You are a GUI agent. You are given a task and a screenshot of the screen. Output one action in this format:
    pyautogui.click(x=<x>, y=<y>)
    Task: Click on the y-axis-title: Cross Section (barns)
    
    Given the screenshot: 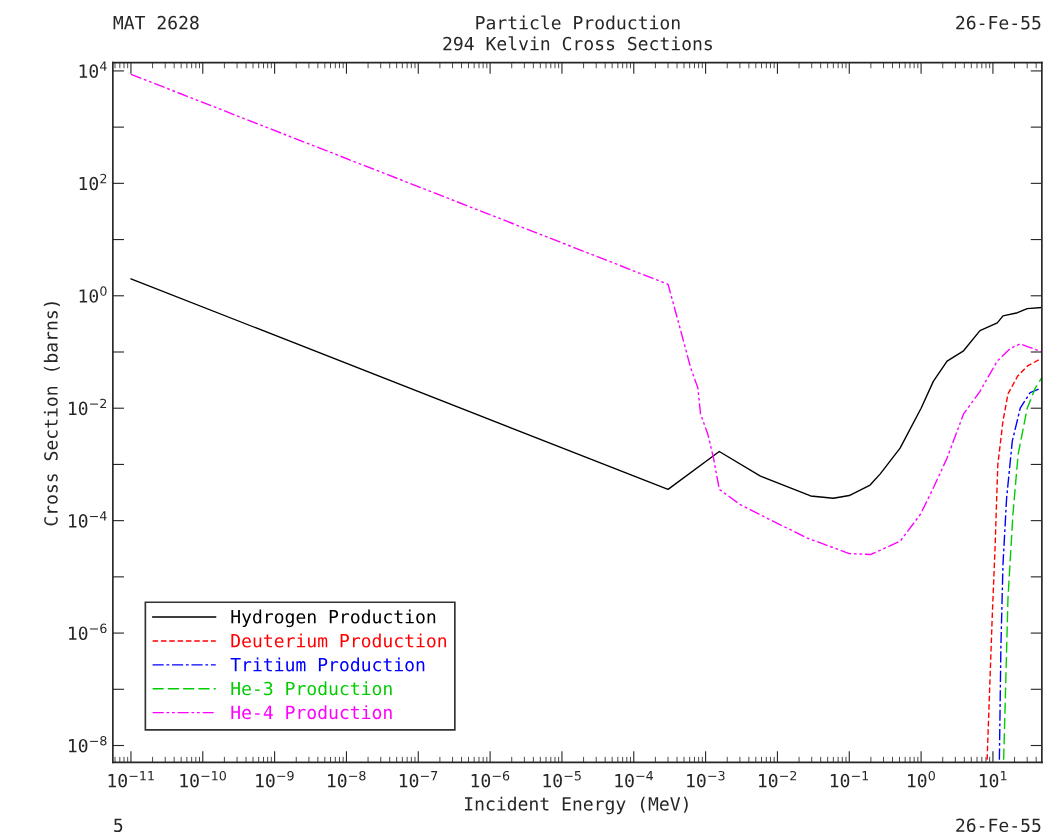 What is the action you would take?
    pyautogui.click(x=51, y=414)
    